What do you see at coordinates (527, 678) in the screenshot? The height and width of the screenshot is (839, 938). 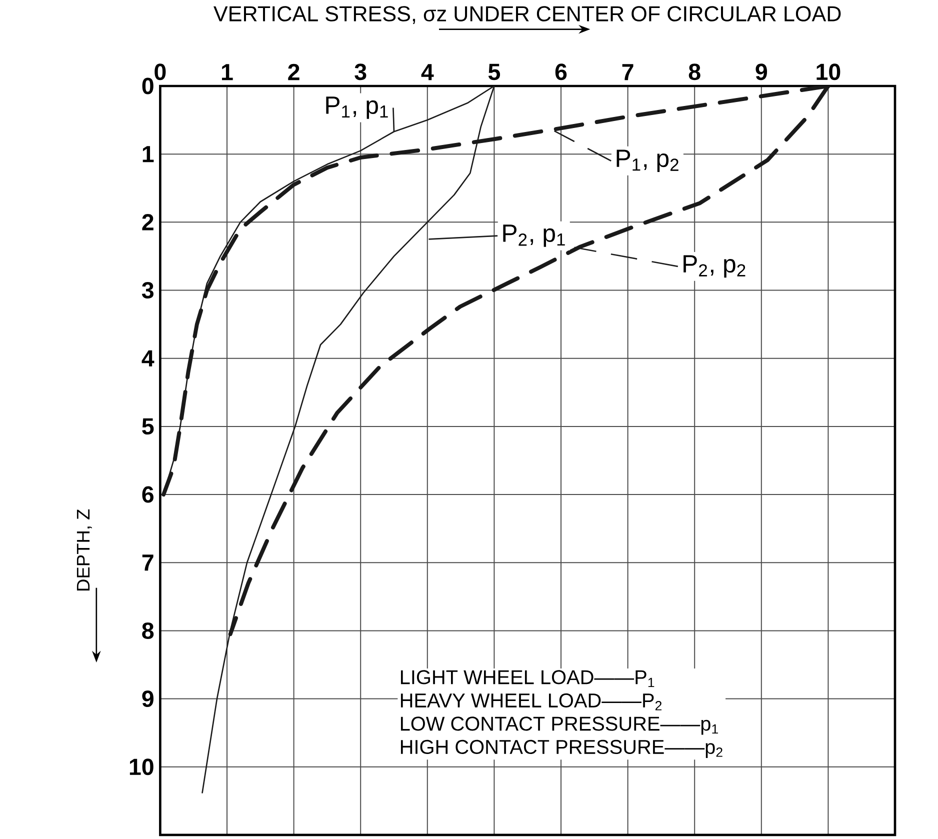 I see `annotation: LIGHT WHEEL LOAD——P$_{1}$` at bounding box center [527, 678].